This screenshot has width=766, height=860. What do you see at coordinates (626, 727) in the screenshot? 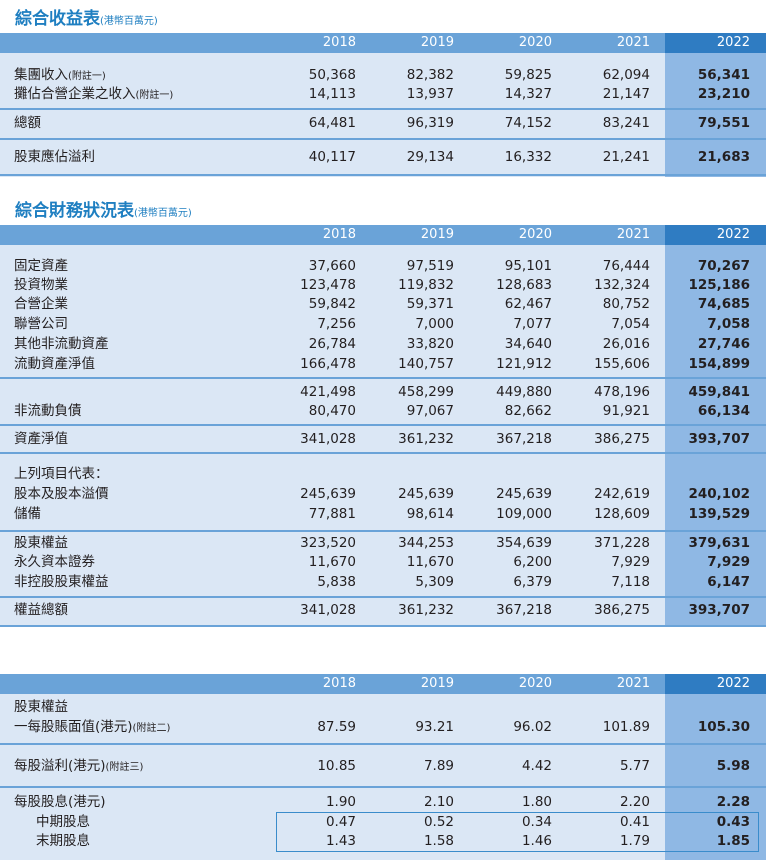
I see `cell-value: 101.89` at bounding box center [626, 727].